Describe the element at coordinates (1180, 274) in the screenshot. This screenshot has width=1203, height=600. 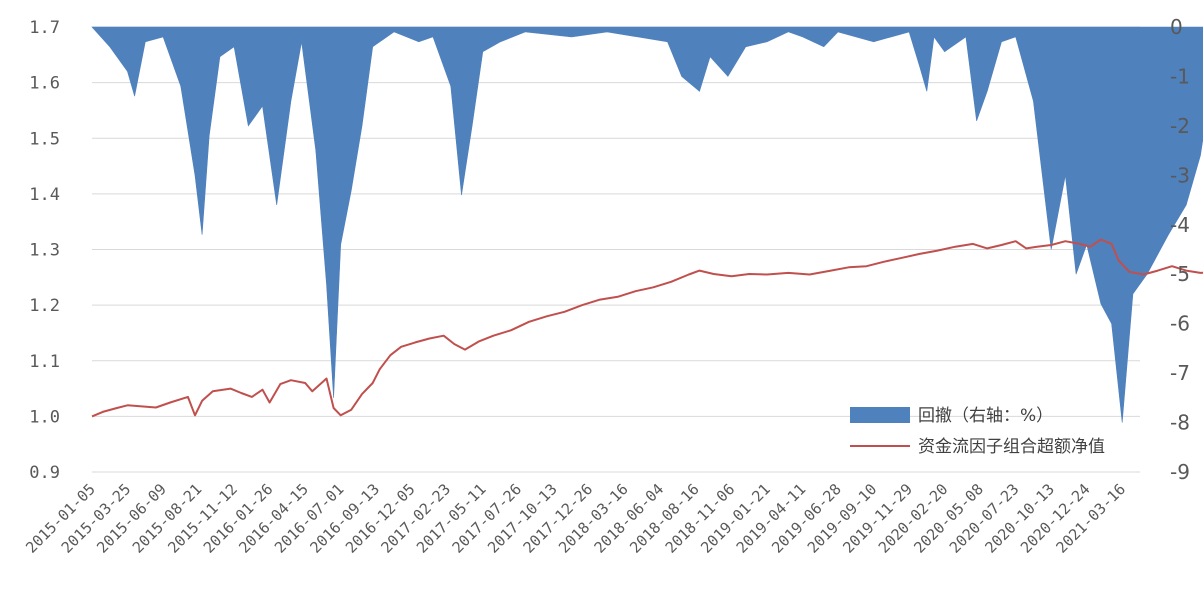
I see `right-tick-label: -5` at that location.